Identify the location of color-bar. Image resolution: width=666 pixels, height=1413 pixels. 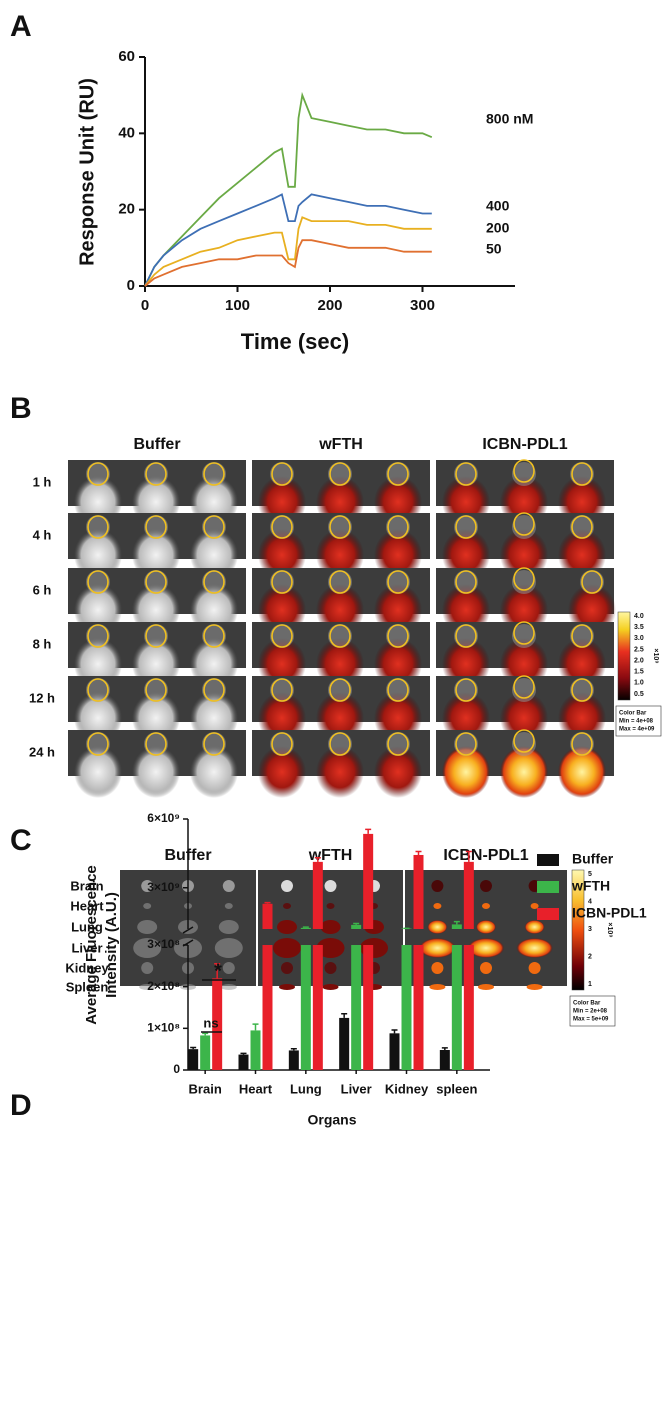
(624, 656).